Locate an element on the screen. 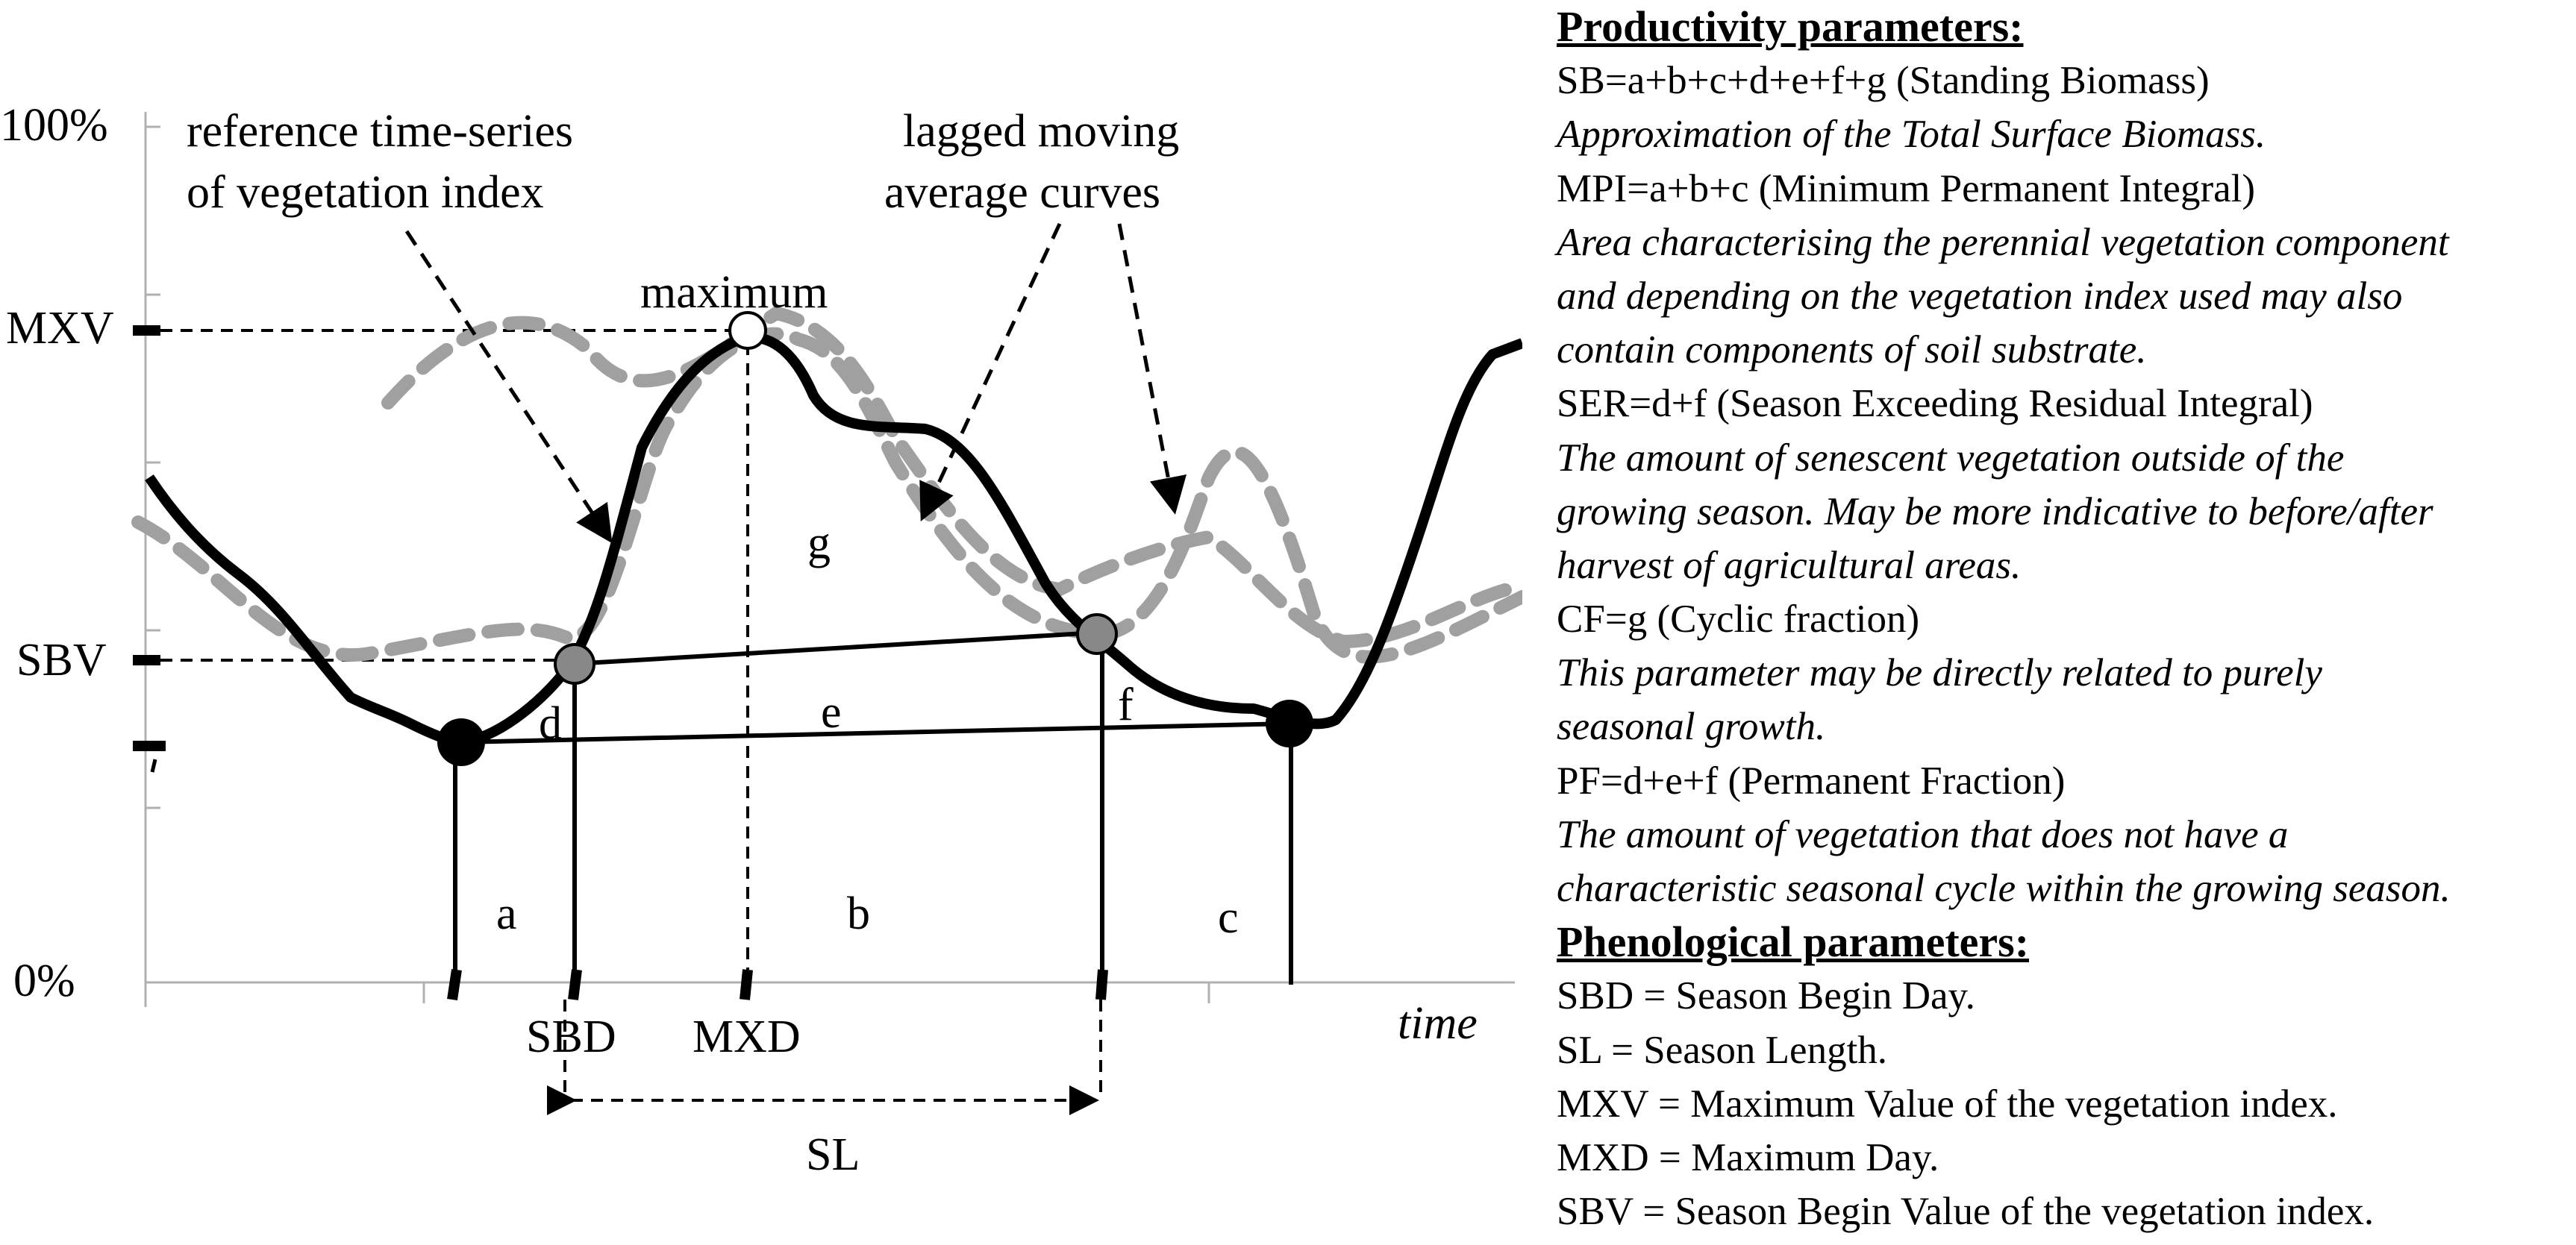  small-tick-mark is located at coordinates (153, 766).